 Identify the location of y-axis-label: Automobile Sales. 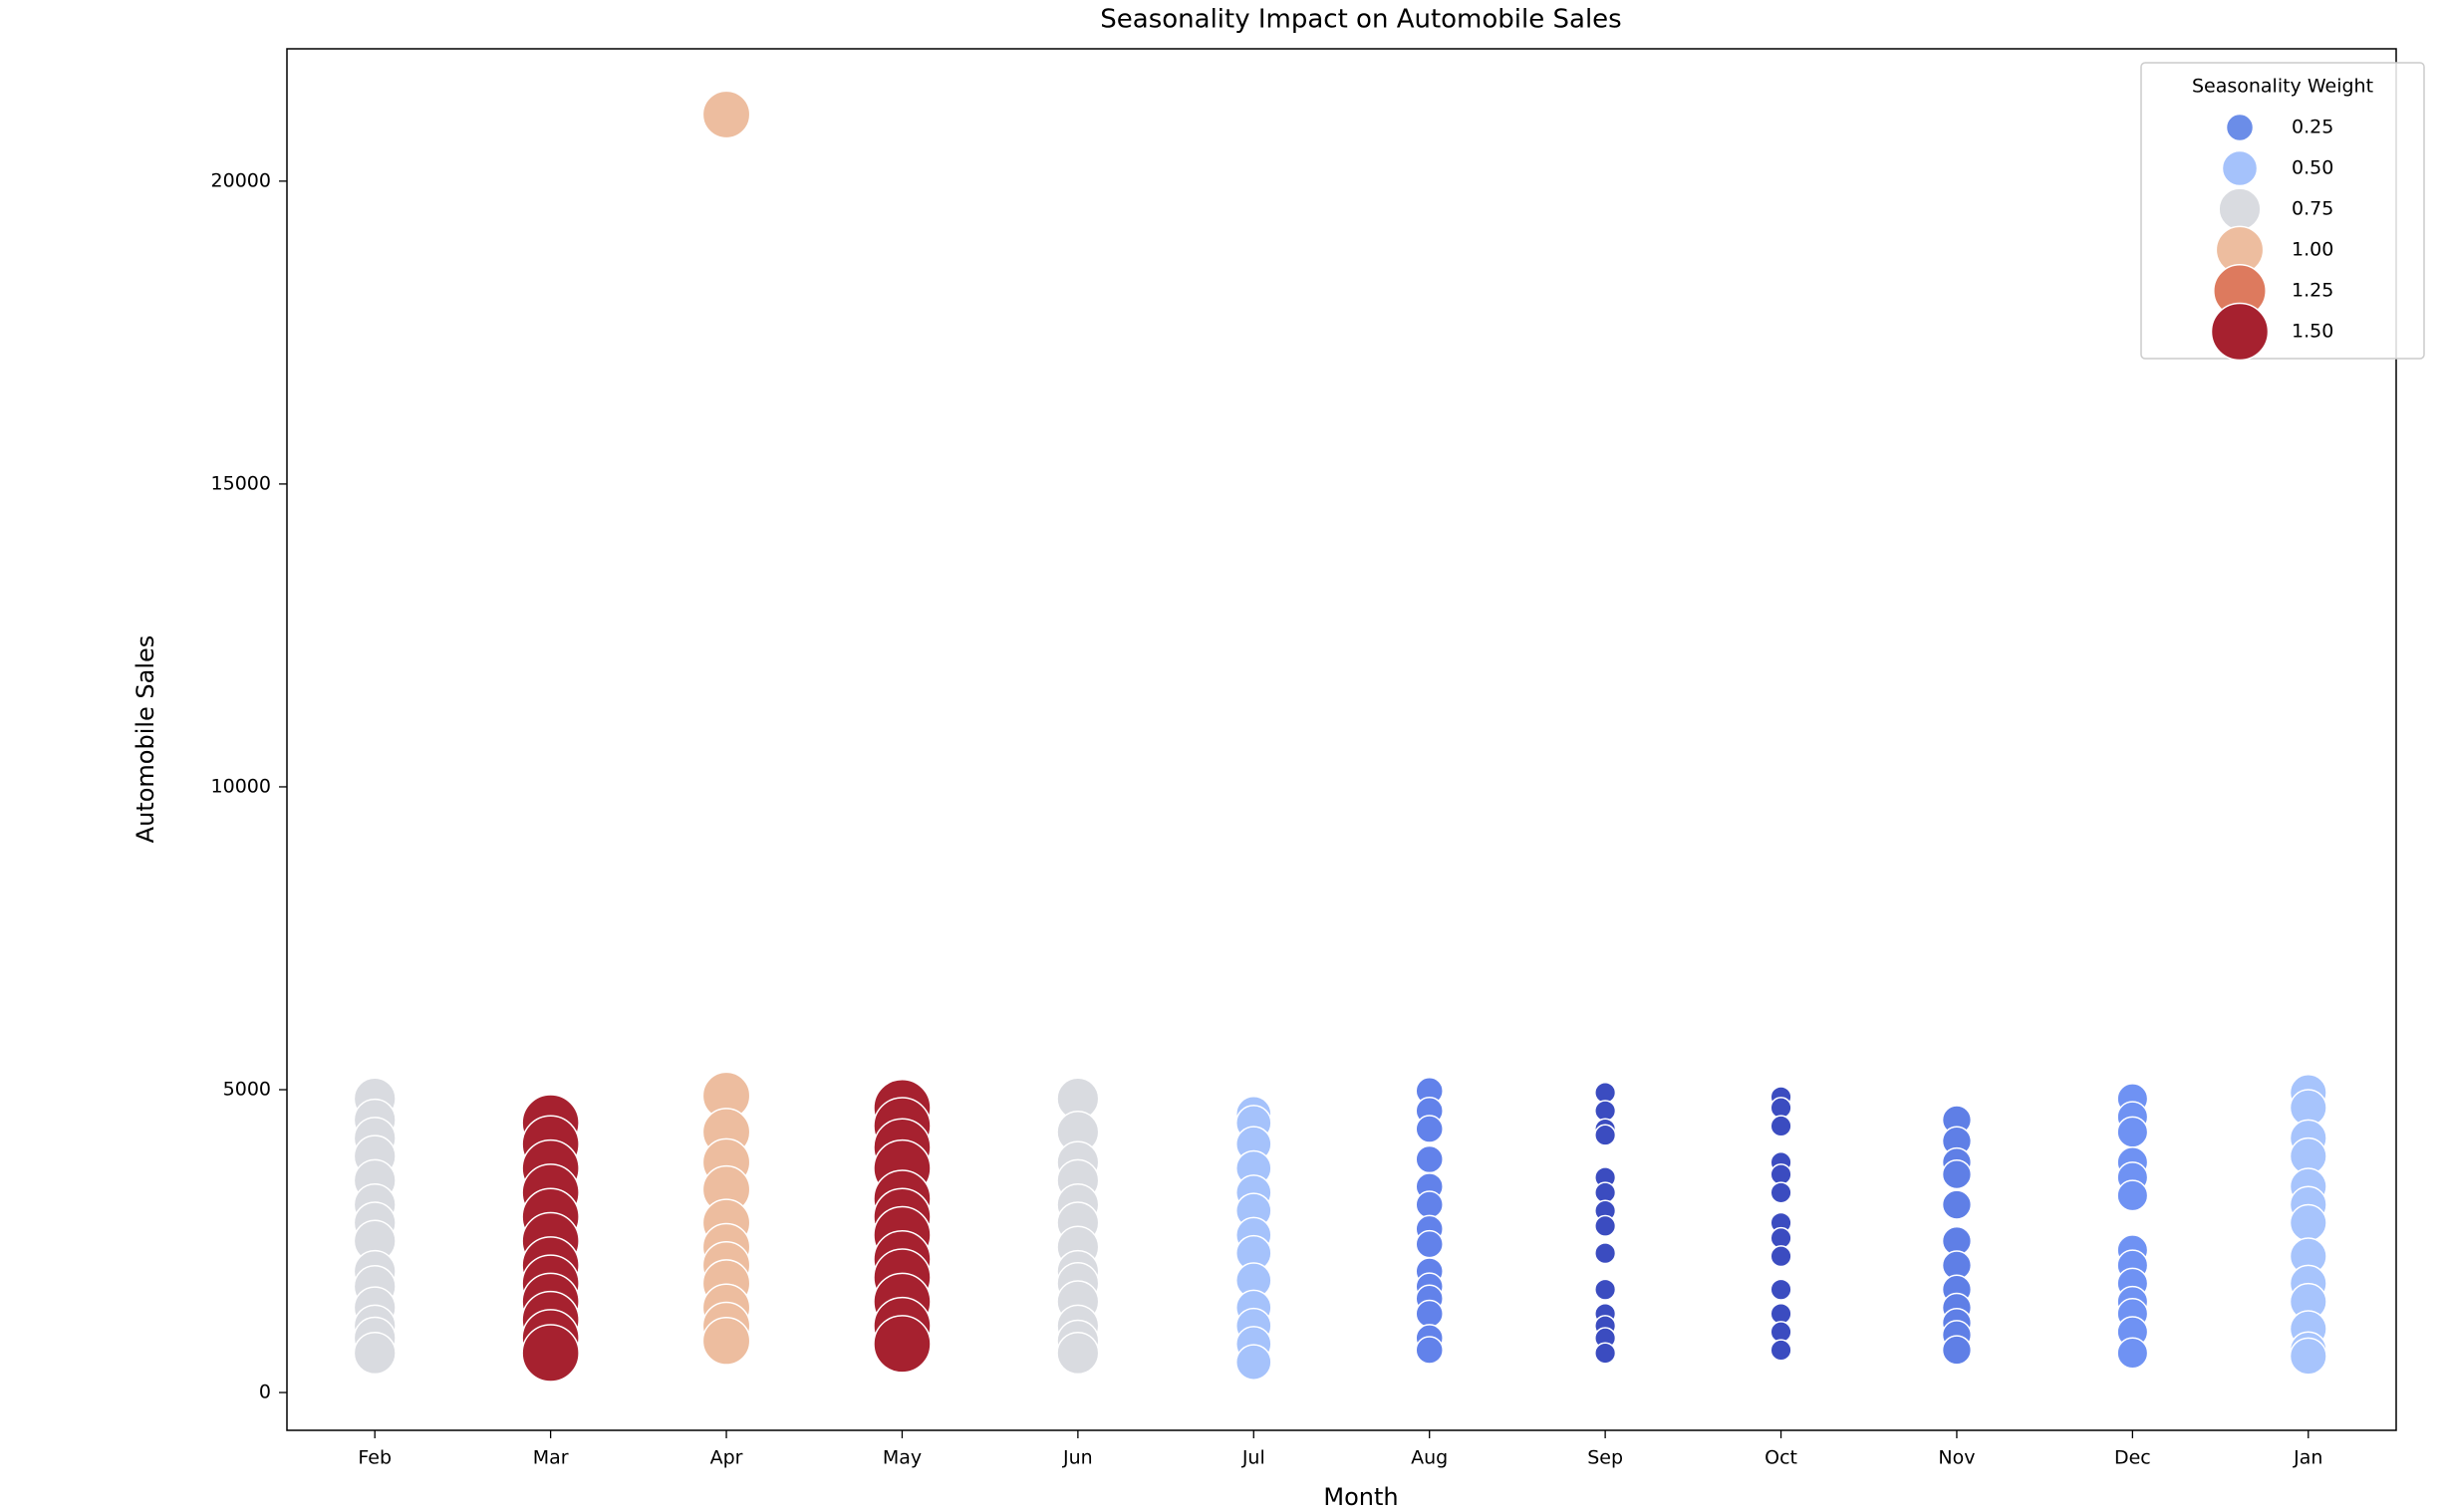
(145, 740).